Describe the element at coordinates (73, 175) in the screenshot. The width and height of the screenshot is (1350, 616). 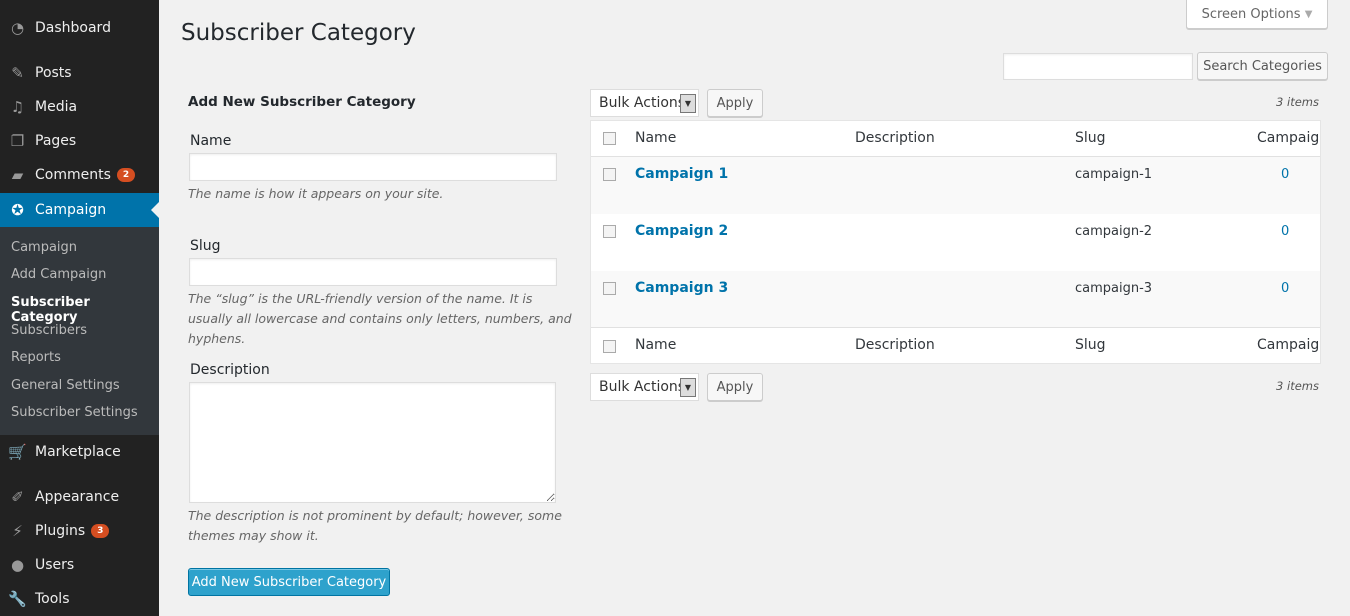
I see `menu-label: Comments` at that location.